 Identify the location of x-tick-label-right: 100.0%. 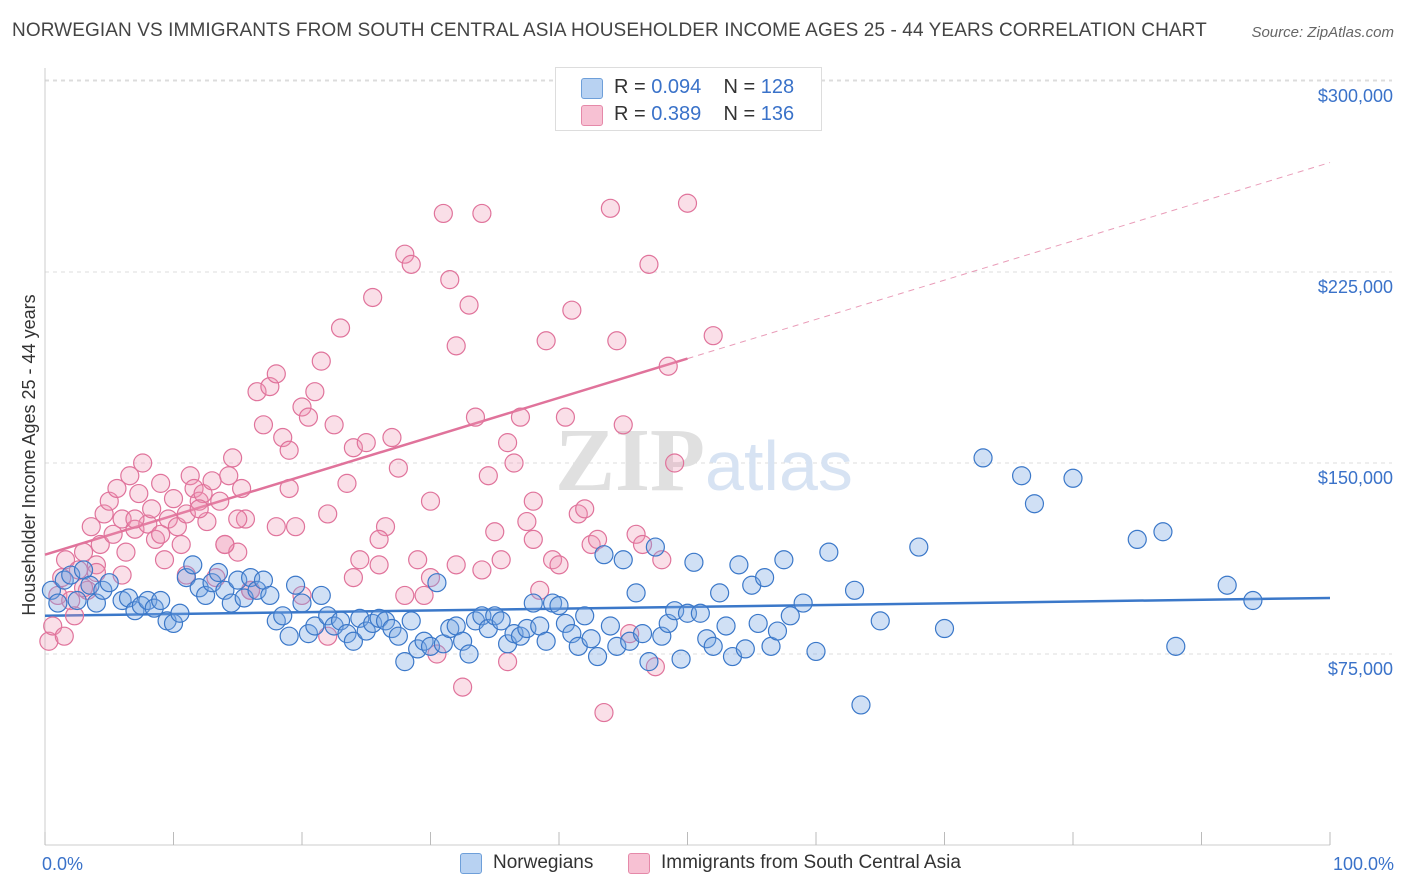
(1363, 864).